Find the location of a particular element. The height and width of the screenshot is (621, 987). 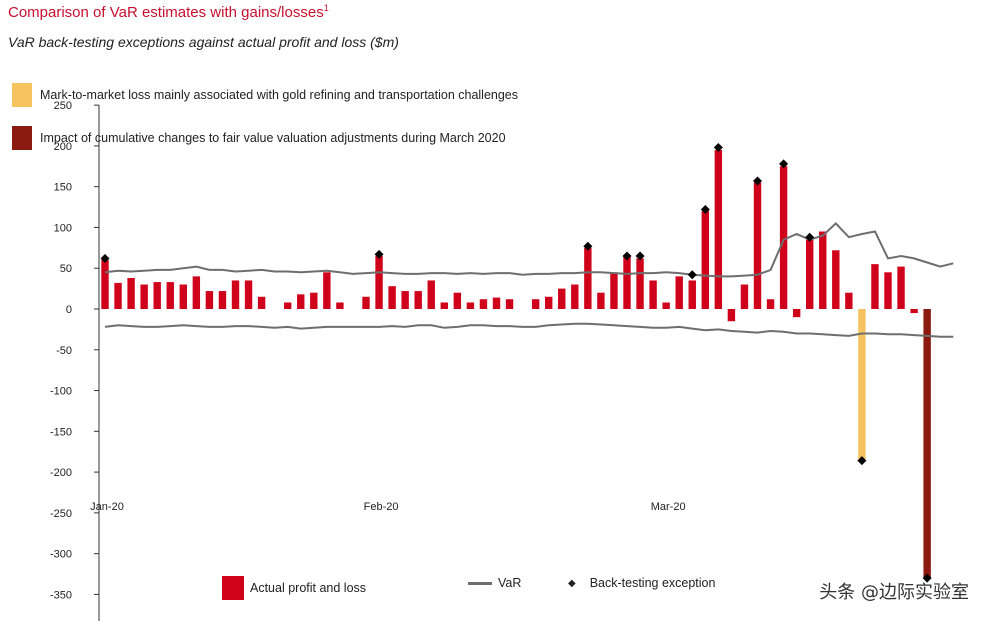

title-footnote: 1 is located at coordinates (326, 8).